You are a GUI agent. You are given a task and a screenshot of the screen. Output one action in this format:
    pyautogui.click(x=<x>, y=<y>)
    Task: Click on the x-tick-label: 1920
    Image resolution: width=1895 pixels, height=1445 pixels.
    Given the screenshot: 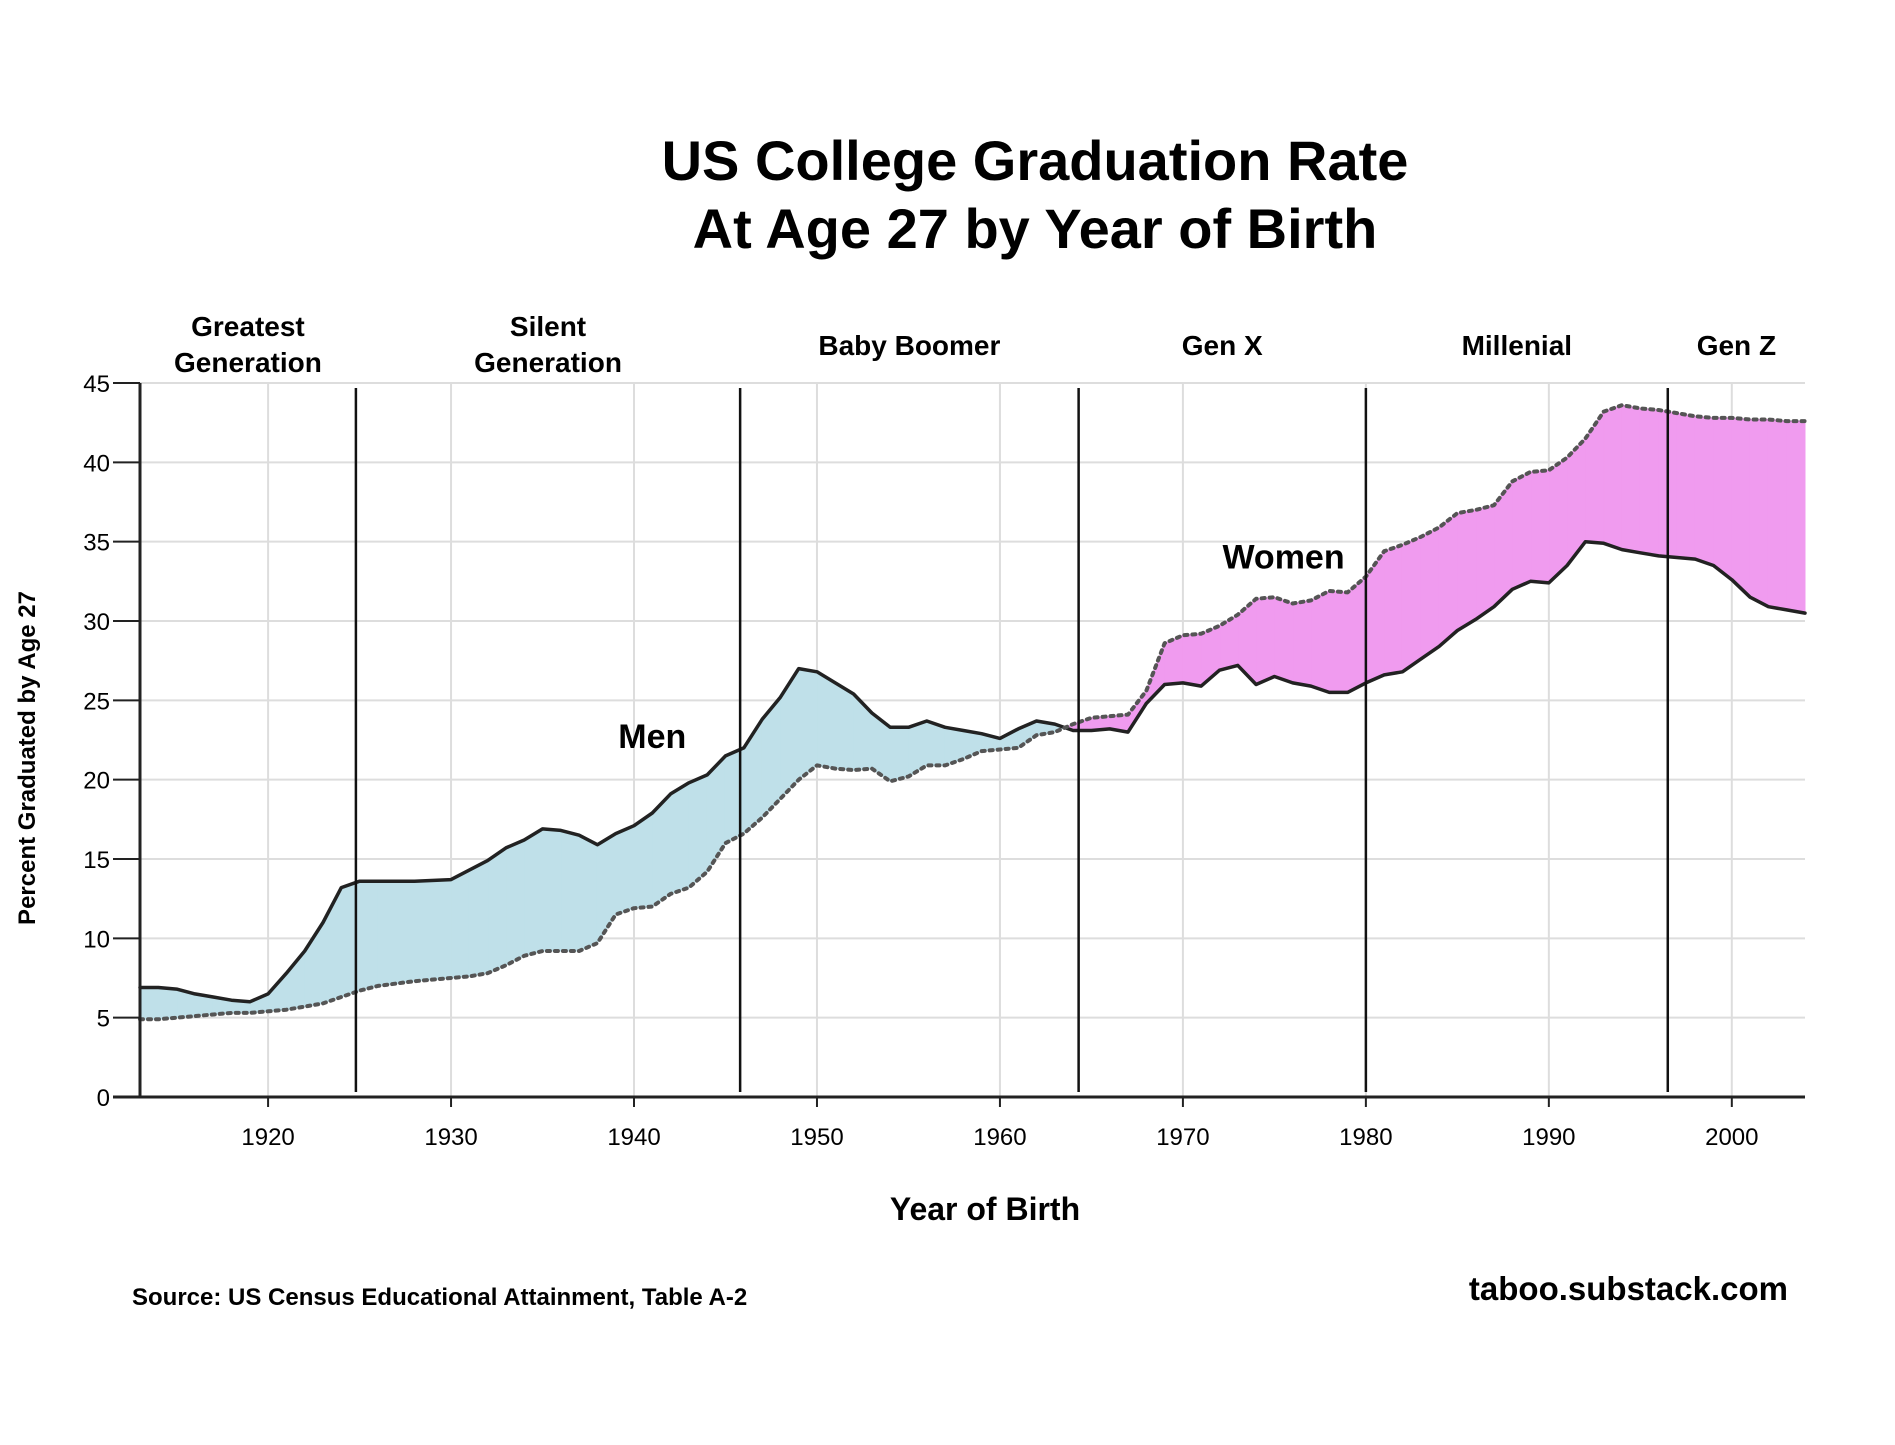 What is the action you would take?
    pyautogui.click(x=267, y=1137)
    